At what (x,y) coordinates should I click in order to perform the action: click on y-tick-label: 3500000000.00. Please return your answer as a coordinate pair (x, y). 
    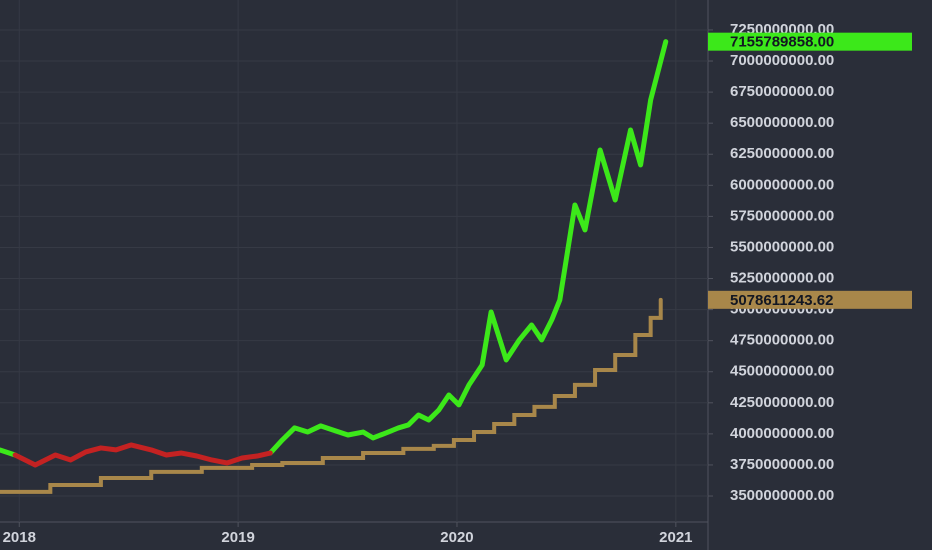
    Looking at the image, I should click on (782, 495).